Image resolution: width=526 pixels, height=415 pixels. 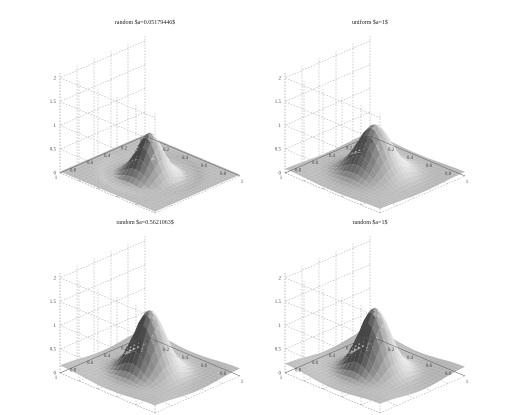 I want to click on subplot-title: uniform $a=1$, so click(x=370, y=22).